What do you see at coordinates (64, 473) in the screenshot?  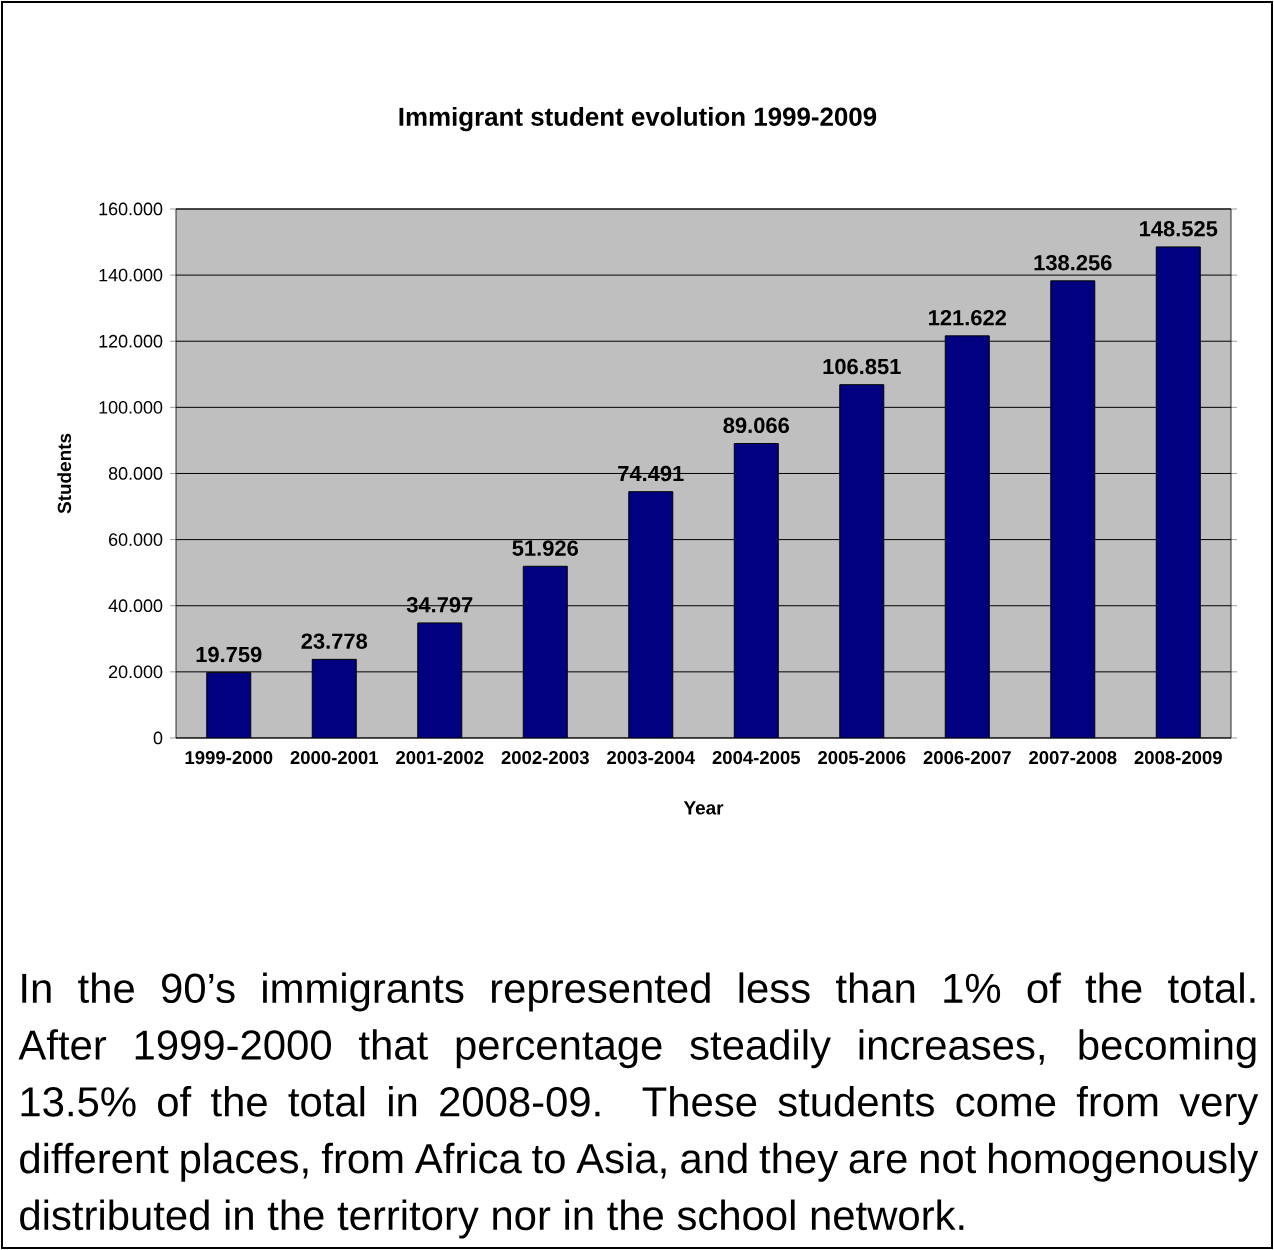 I see `y-axis-title: Students` at bounding box center [64, 473].